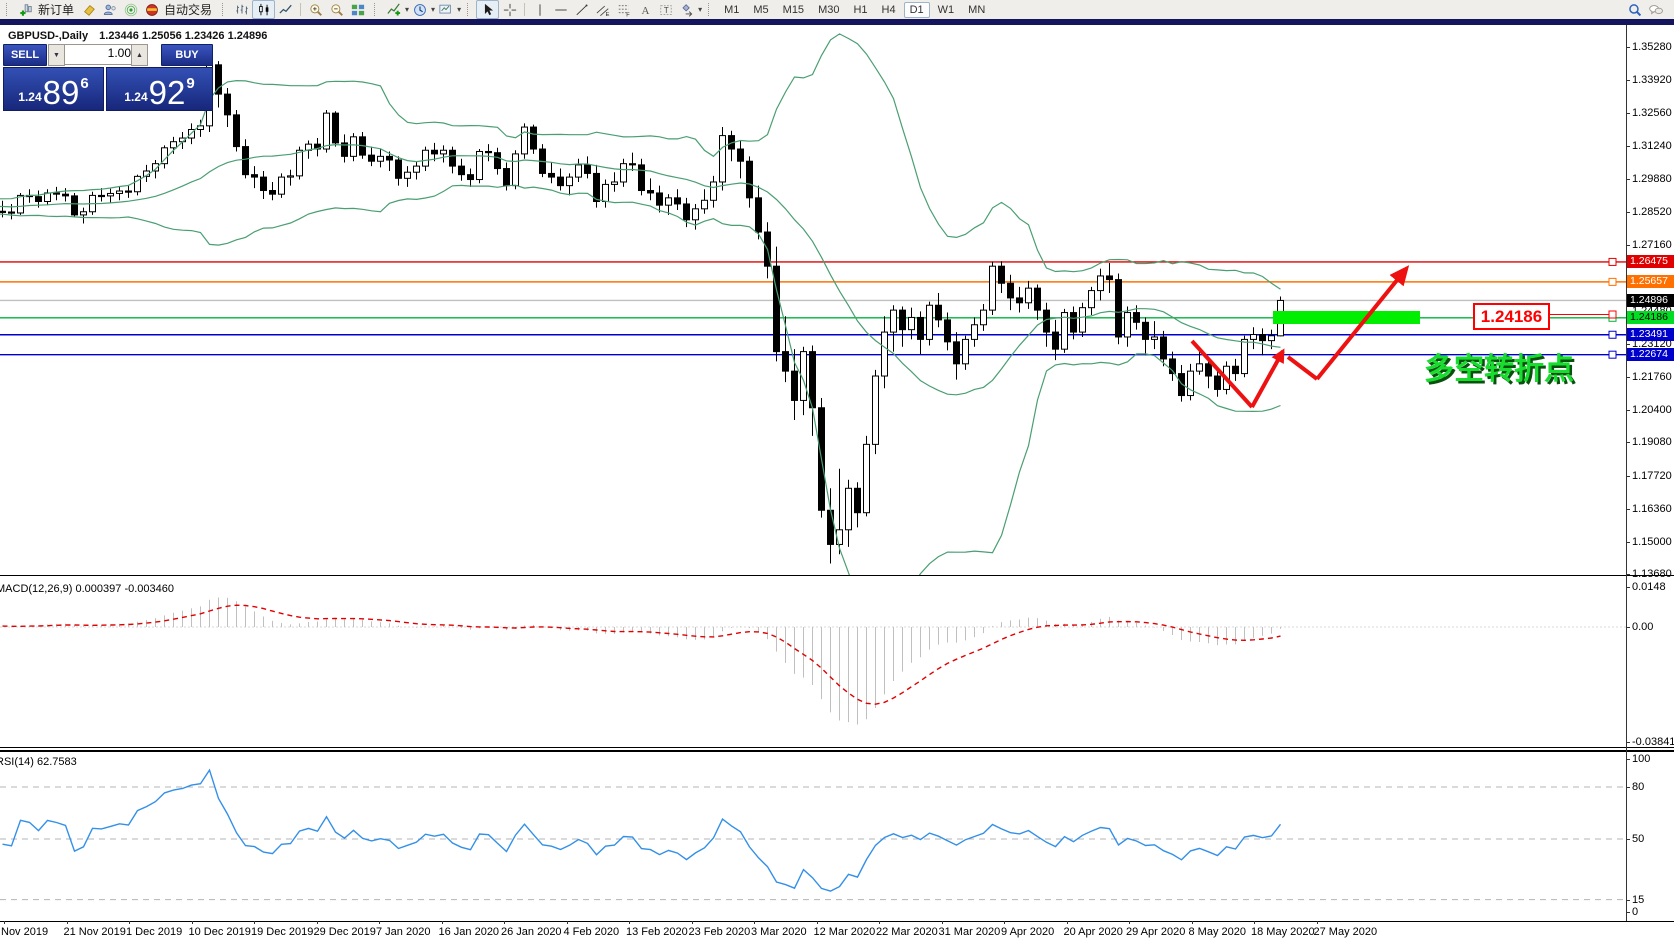  What do you see at coordinates (531, 932) in the screenshot?
I see `date-tick-label: 26 Jan 2020` at bounding box center [531, 932].